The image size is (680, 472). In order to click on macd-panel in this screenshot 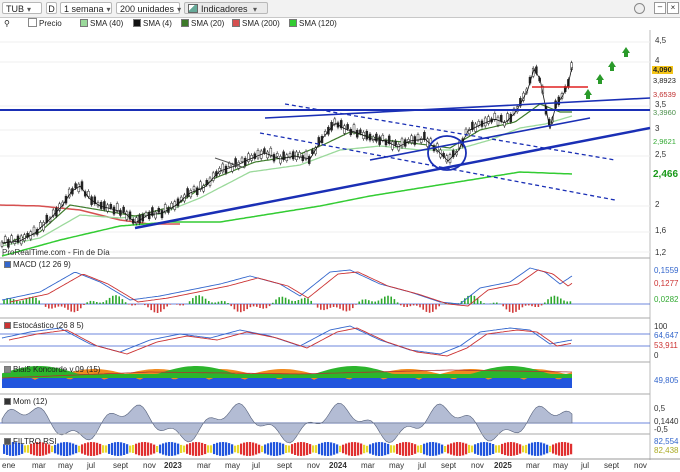, I will do `click(325, 285)`.